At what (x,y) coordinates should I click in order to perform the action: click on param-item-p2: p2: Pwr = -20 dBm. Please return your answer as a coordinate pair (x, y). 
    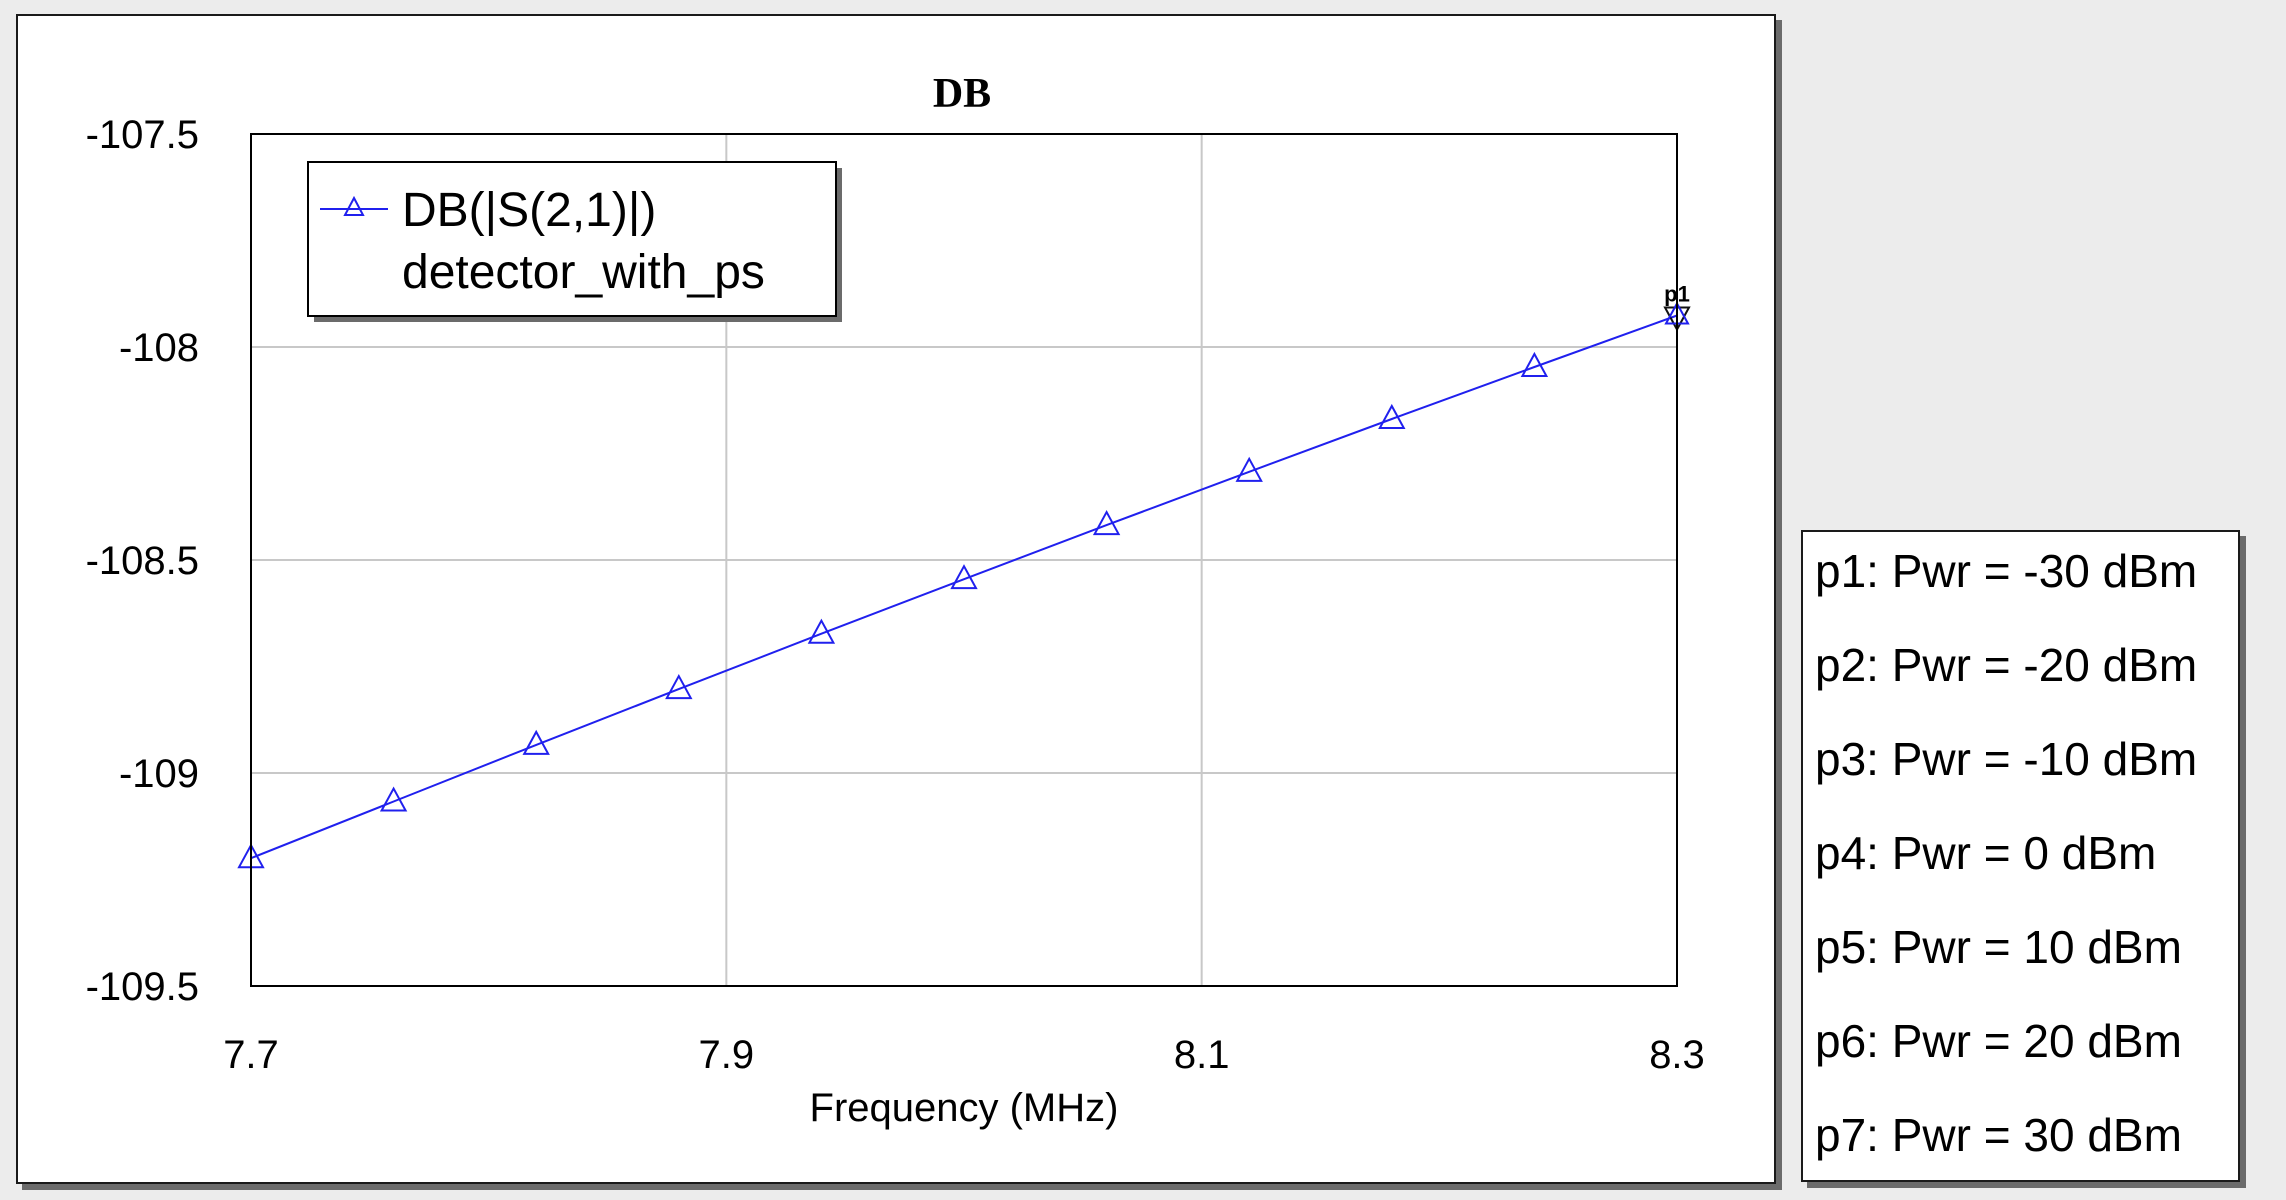
    Looking at the image, I should click on (2006, 665).